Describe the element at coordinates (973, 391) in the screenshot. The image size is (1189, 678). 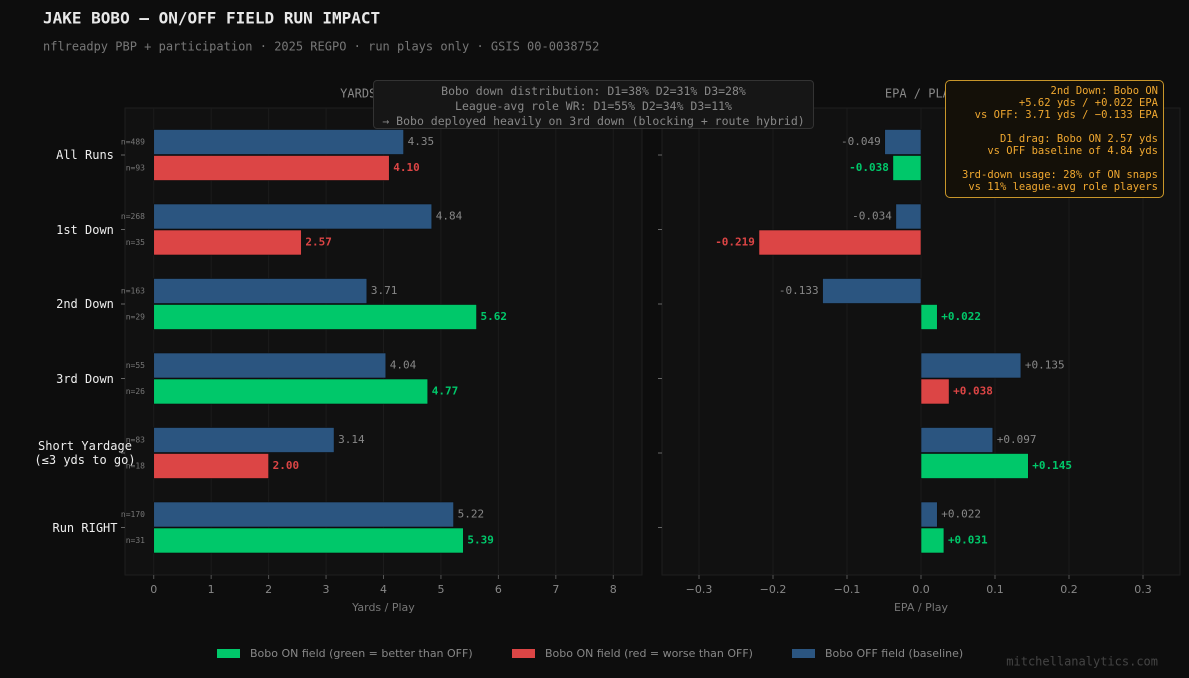
I see `value-label: +0.038` at that location.